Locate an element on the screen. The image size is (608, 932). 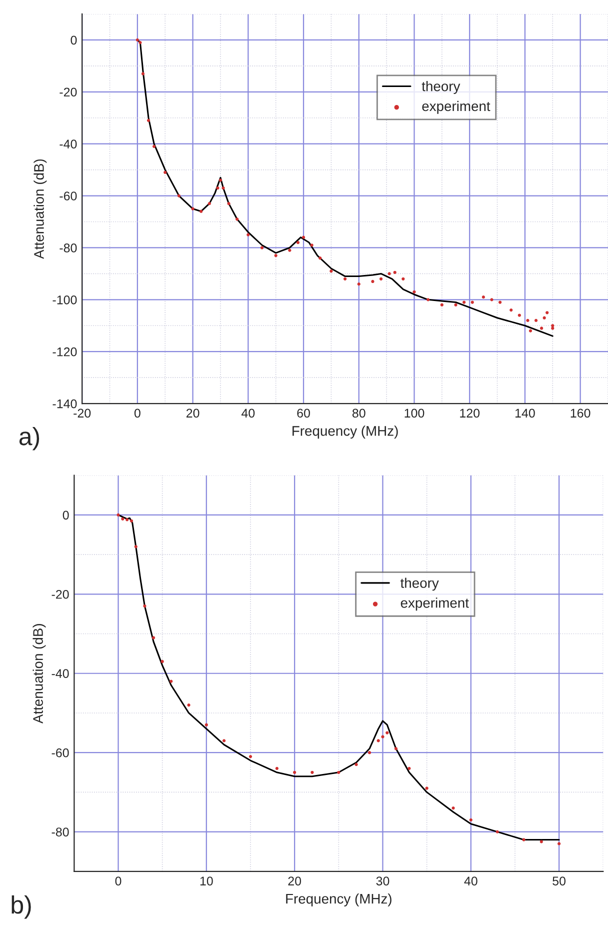
y-axis-title: Attenuation (dB) is located at coordinates (40, 209).